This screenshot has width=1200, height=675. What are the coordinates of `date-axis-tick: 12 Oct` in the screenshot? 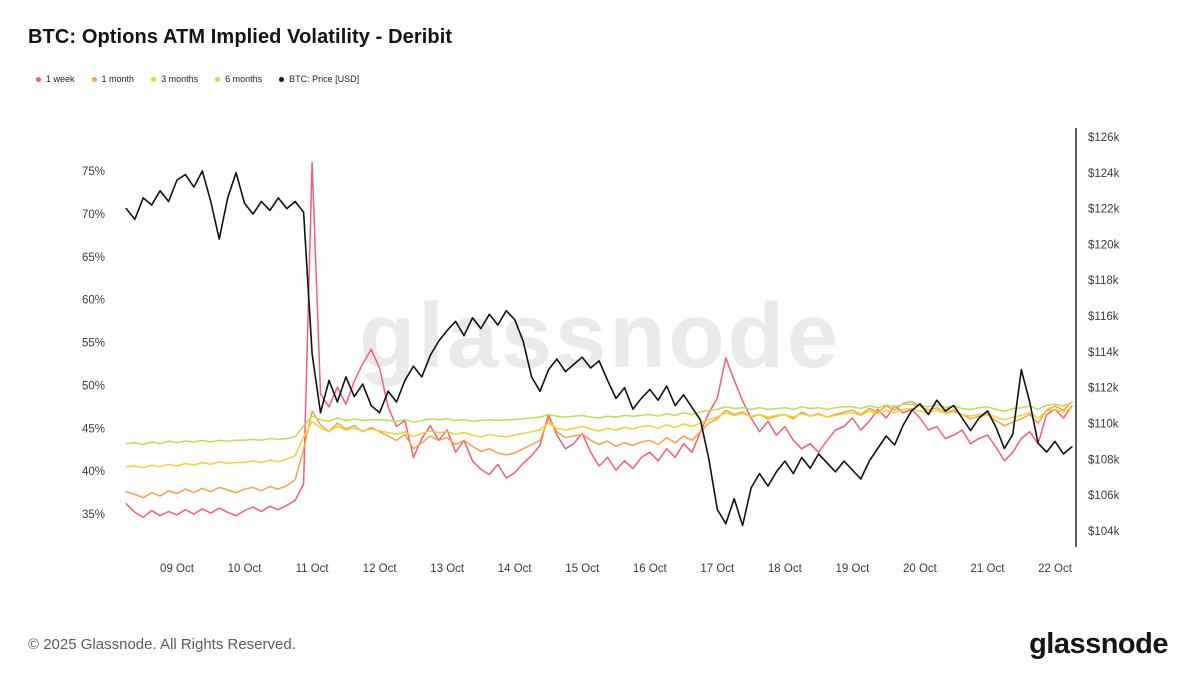 It's located at (380, 569).